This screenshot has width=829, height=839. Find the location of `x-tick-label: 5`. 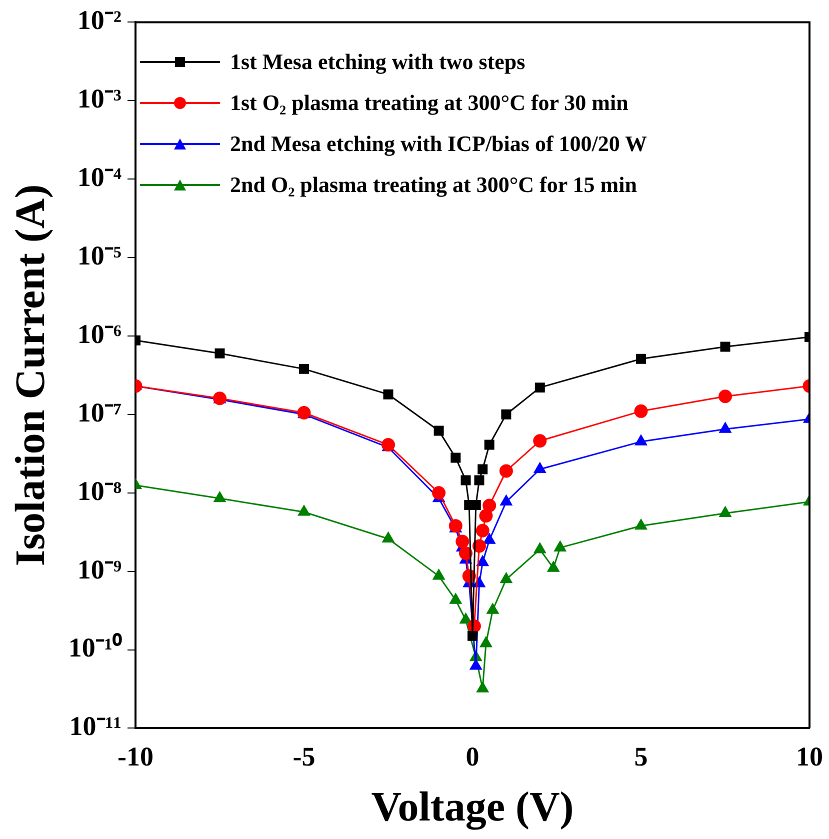

x-tick-label: 5 is located at coordinates (641, 756).